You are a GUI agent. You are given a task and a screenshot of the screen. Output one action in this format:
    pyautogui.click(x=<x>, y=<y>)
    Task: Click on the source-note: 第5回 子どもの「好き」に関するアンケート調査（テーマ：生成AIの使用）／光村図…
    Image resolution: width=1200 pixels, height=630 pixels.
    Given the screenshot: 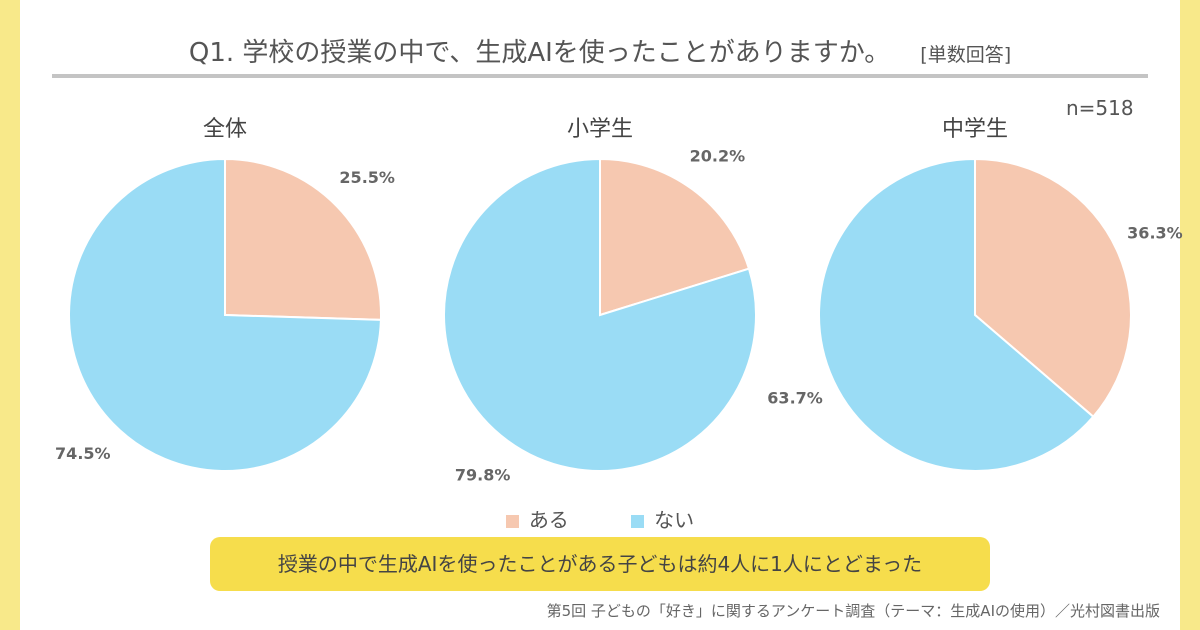 What is the action you would take?
    pyautogui.click(x=853, y=611)
    